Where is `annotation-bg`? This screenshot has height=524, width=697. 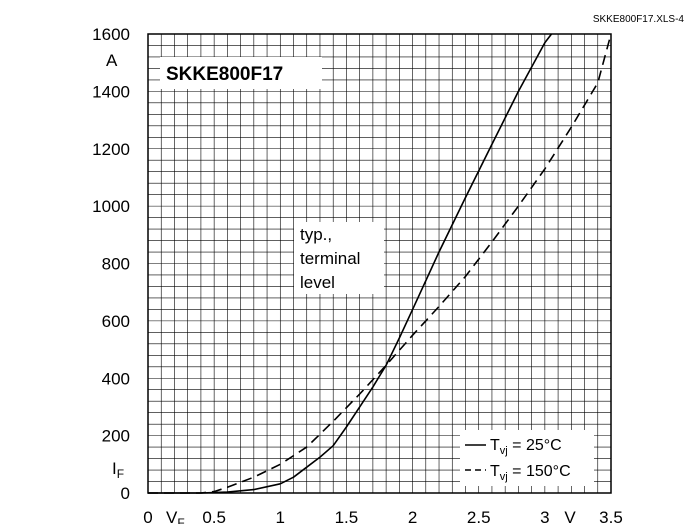
annotation-bg is located at coordinates (339, 258).